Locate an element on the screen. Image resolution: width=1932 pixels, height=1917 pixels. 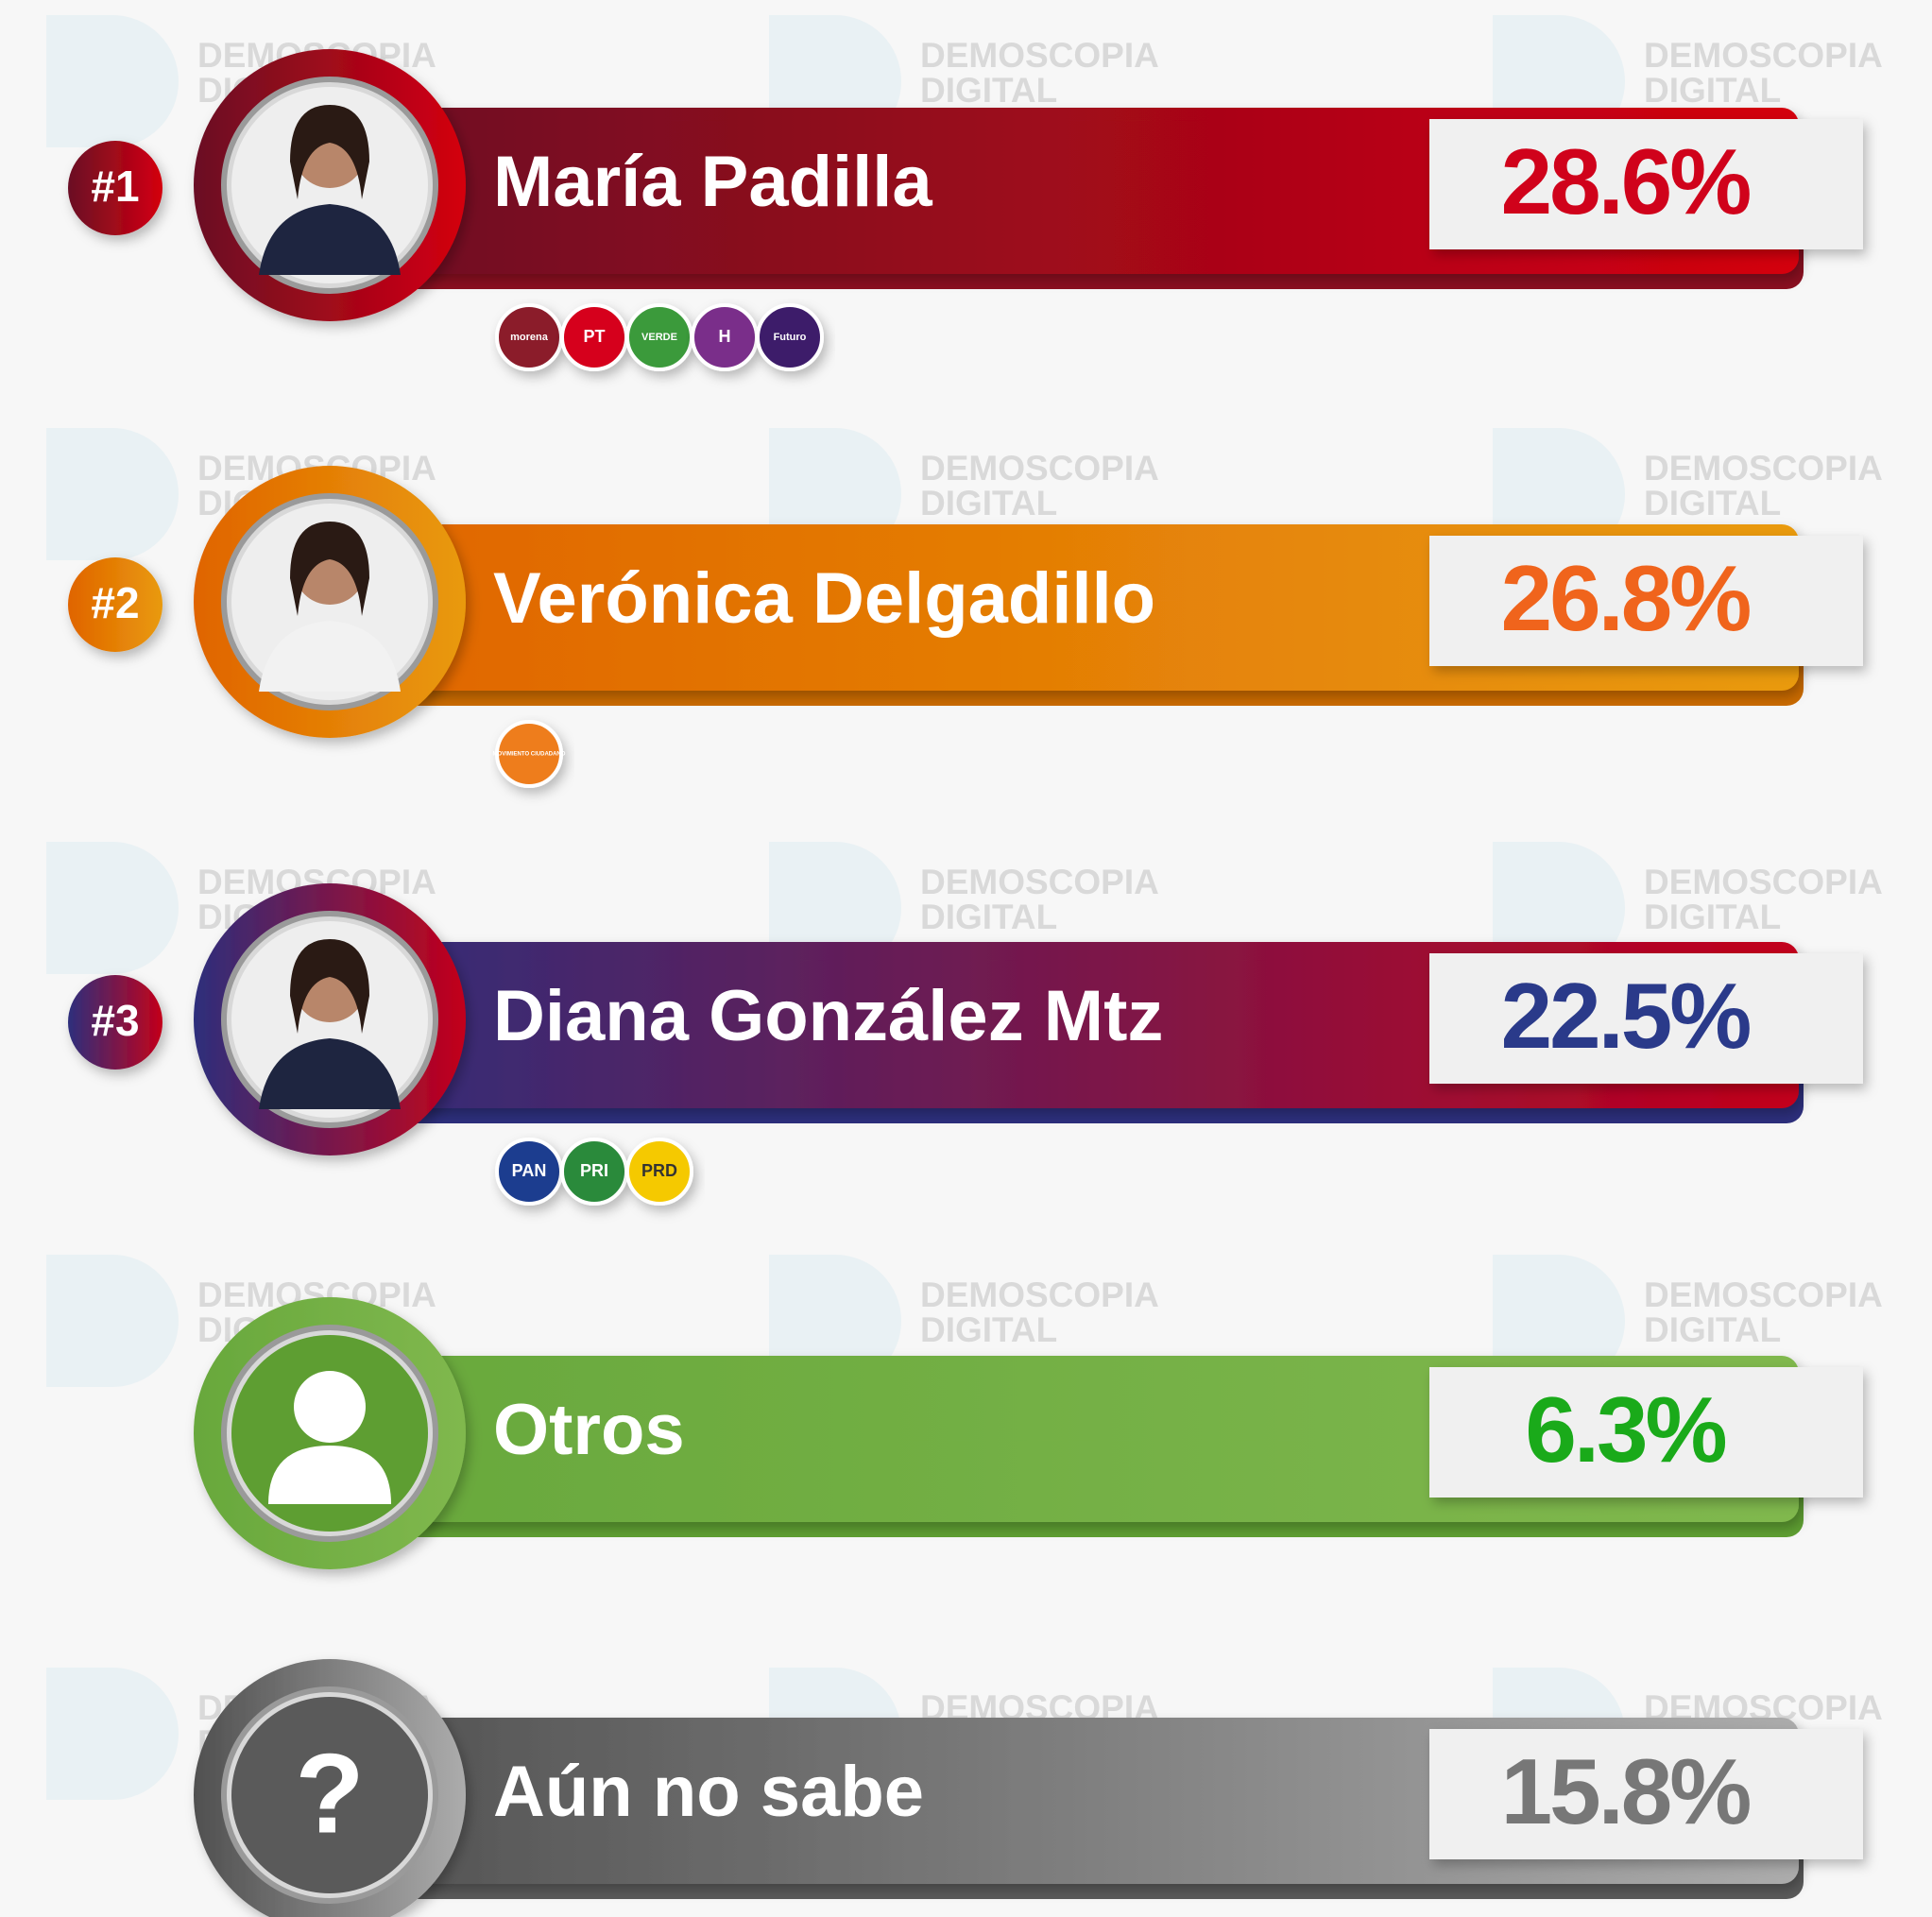
party-logo-text: morena is located at coordinates (529, 337).